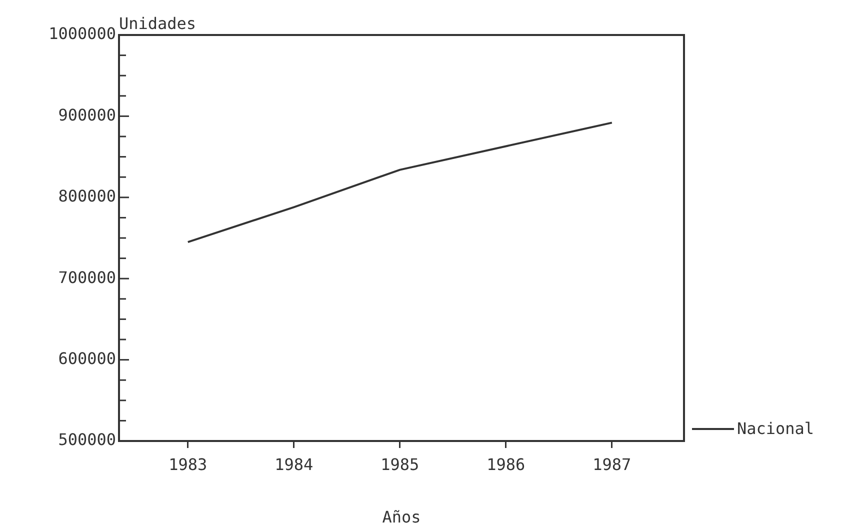  Describe the element at coordinates (87, 114) in the screenshot. I see `y-tick-label: 900000` at that location.